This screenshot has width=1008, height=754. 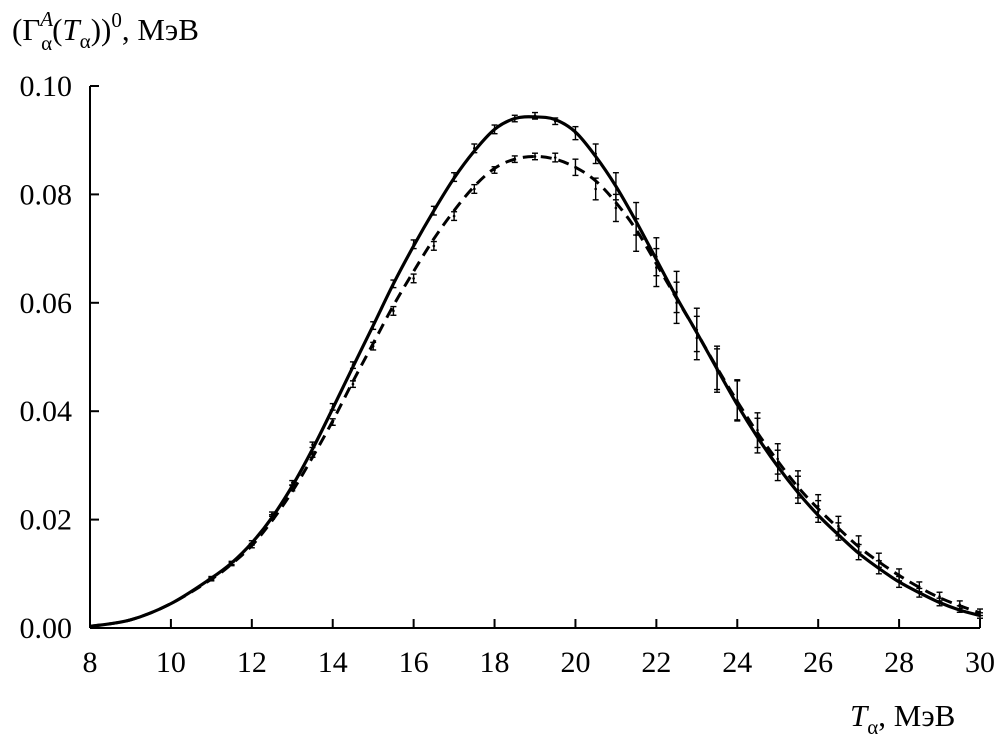 I want to click on y-axis-label: (ΓA α(Tα))0, МэВ, so click(x=105, y=31).